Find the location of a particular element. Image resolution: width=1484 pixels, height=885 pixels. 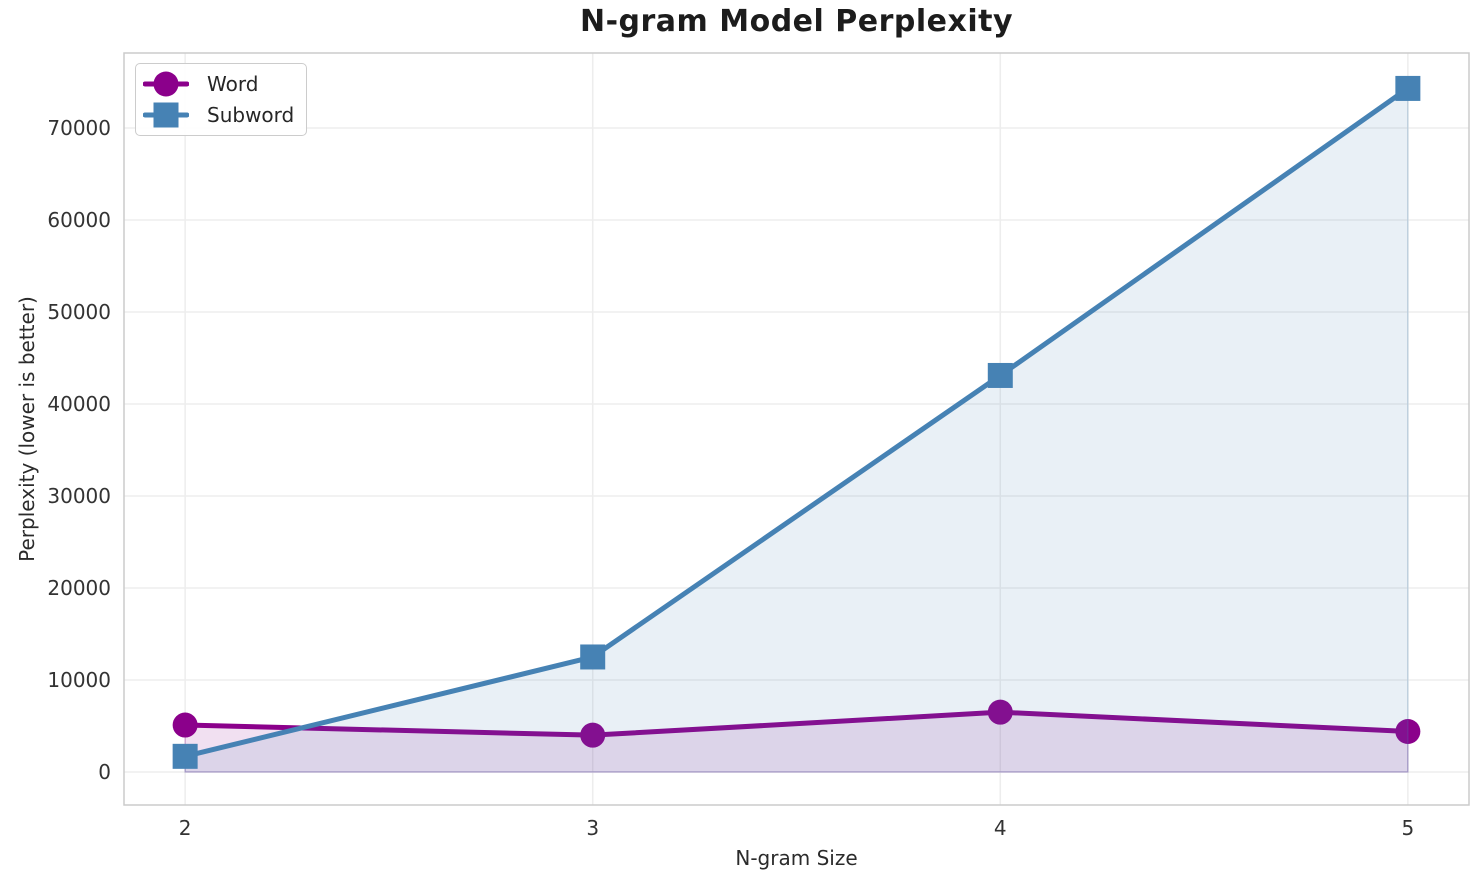

legend: Word Subword is located at coordinates (221, 99).